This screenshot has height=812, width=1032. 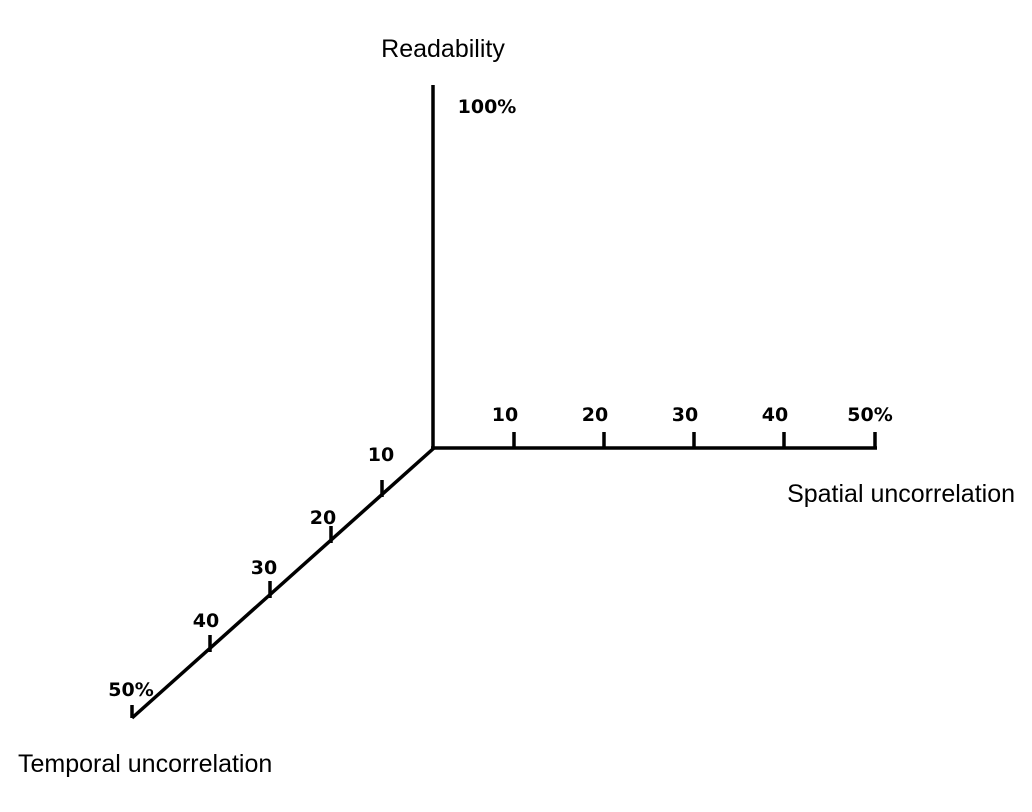 What do you see at coordinates (323, 518) in the screenshot?
I see `diagonal-tick-label: 20` at bounding box center [323, 518].